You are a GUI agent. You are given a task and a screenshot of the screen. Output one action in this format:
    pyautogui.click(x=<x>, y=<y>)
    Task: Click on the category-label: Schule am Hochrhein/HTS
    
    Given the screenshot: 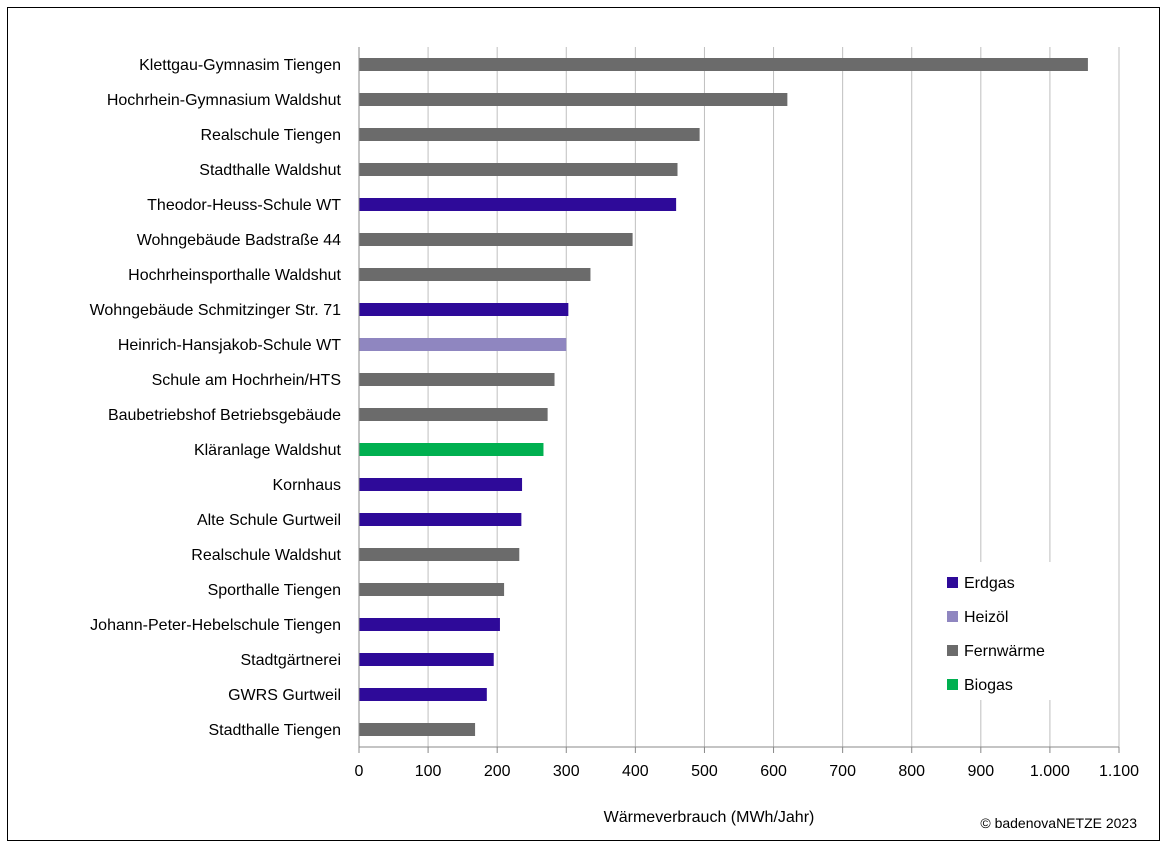 What is the action you would take?
    pyautogui.click(x=246, y=380)
    